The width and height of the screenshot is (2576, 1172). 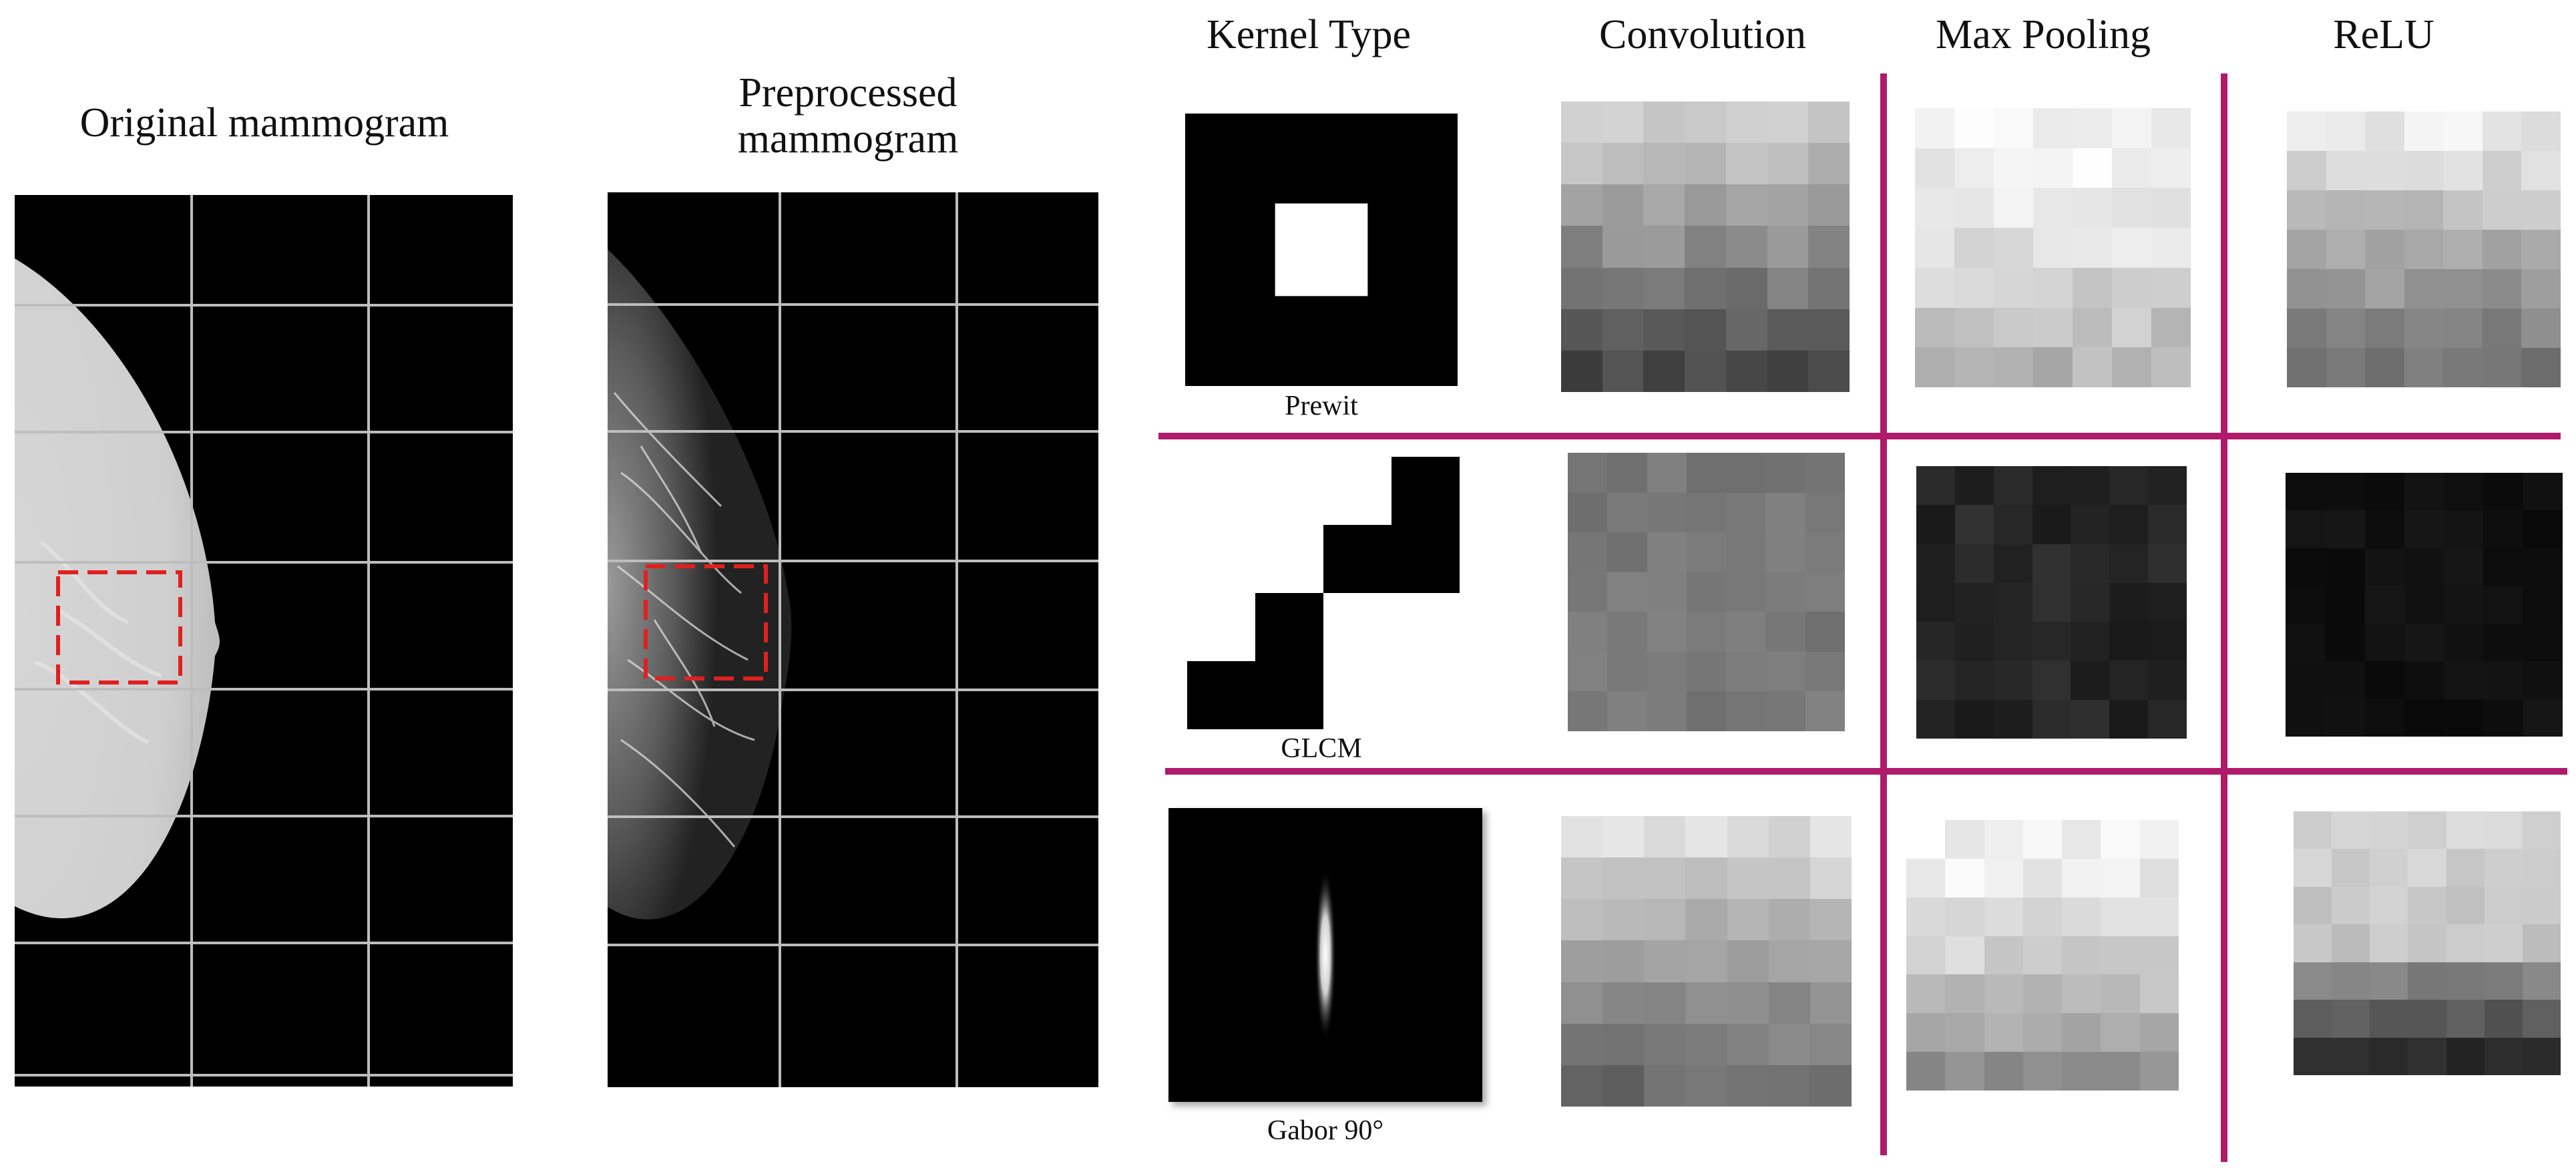 I want to click on preprocessed-mammogram-image, so click(x=853, y=639).